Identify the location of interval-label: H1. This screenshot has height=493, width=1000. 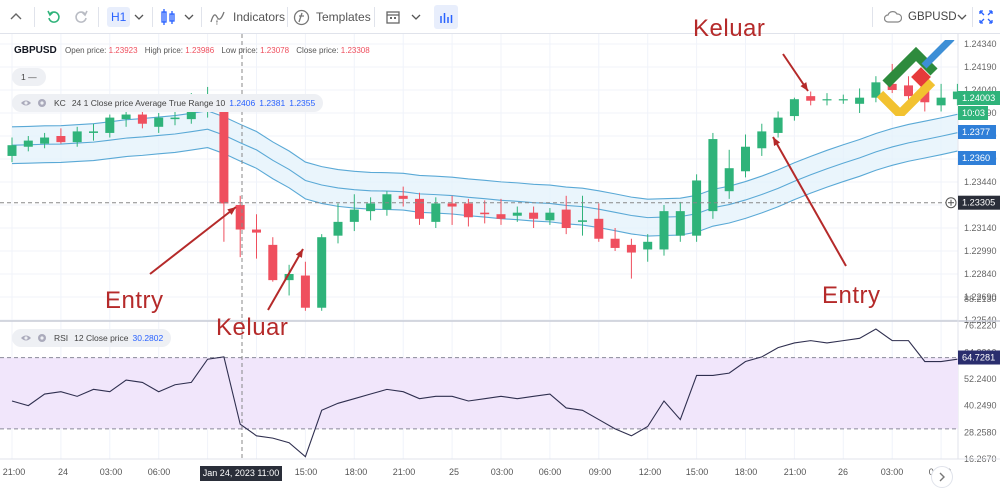
(119, 17).